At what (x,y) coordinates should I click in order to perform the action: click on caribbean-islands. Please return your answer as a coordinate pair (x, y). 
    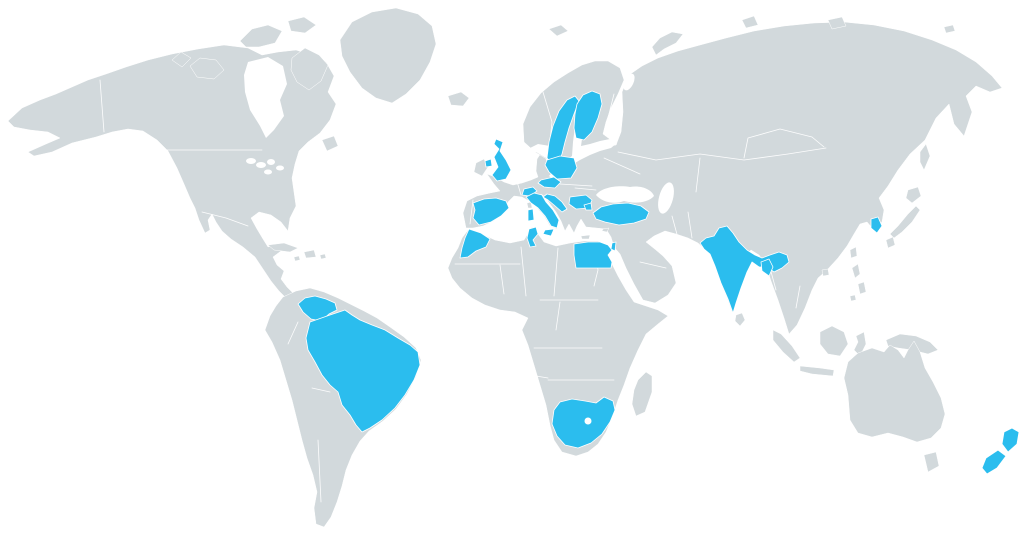
    Looking at the image, I should click on (297, 252).